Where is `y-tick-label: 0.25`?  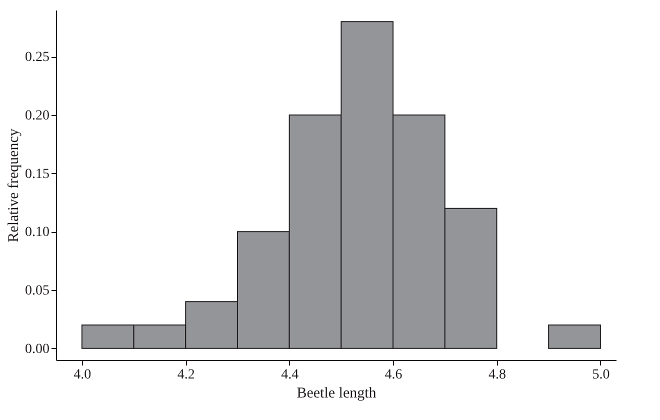 y-tick-label: 0.25 is located at coordinates (37, 58).